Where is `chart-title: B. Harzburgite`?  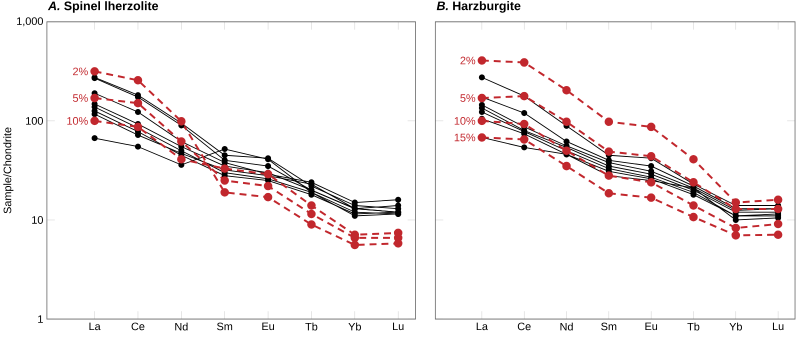 chart-title: B. Harzburgite is located at coordinates (478, 7).